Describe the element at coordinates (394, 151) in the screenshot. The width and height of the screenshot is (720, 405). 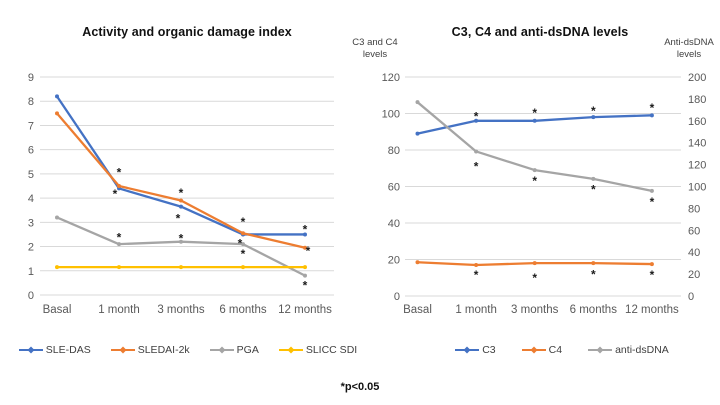
I see `y-tick-label: 80` at that location.